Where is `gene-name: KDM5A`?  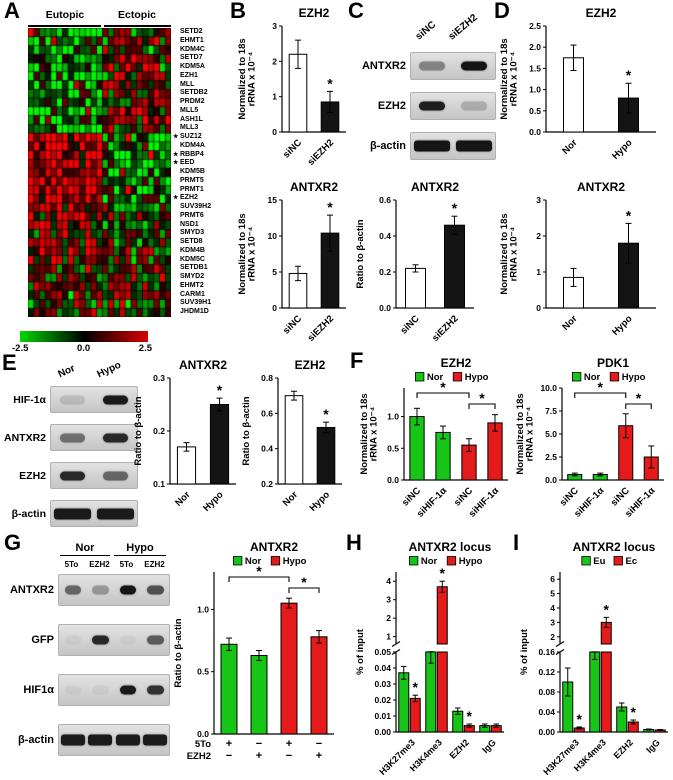
gene-name: KDM5A is located at coordinates (192, 66).